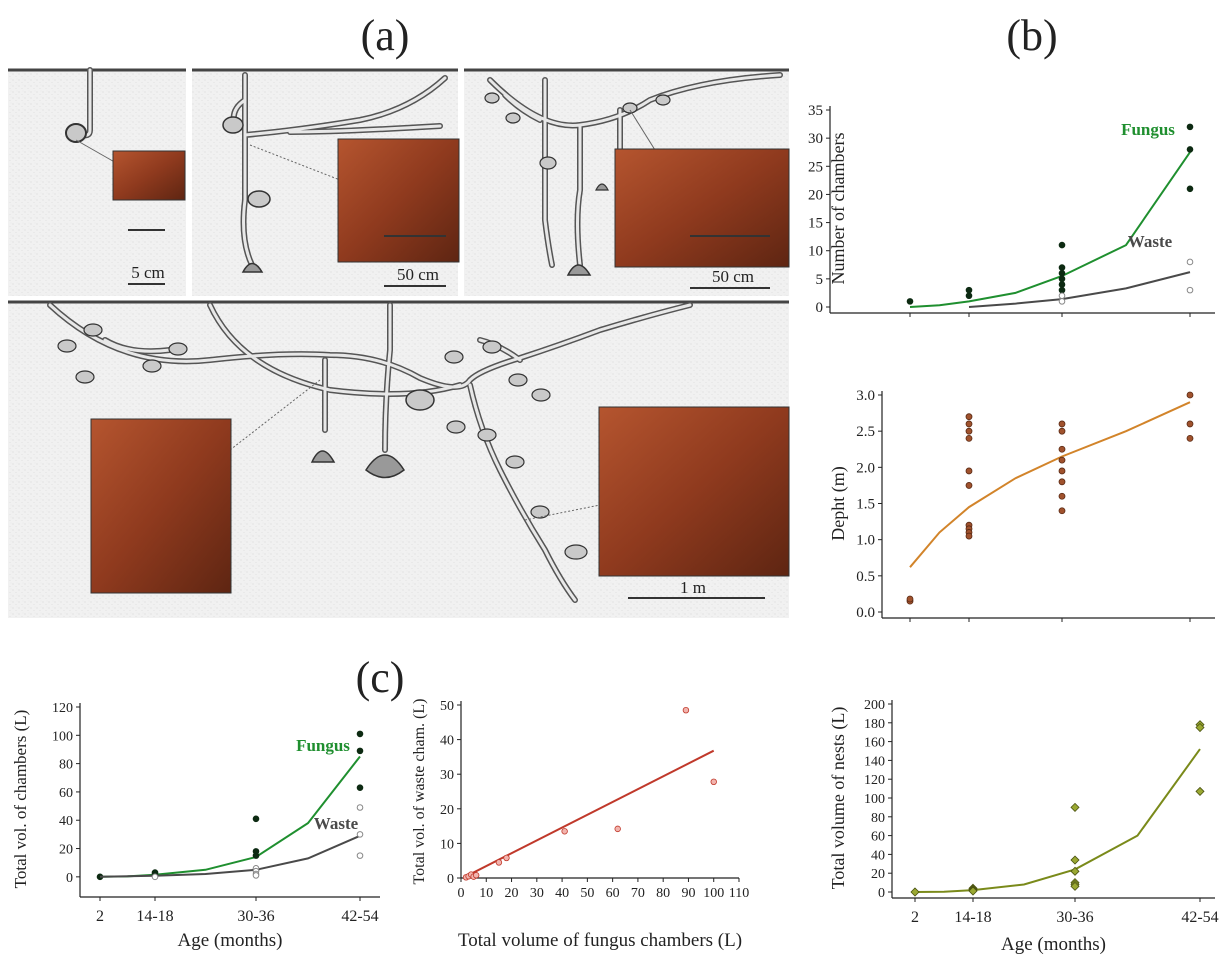 This screenshot has height=956, width=1227. What do you see at coordinates (865, 541) in the screenshot?
I see `y-tick-label: 1.0` at bounding box center [865, 541].